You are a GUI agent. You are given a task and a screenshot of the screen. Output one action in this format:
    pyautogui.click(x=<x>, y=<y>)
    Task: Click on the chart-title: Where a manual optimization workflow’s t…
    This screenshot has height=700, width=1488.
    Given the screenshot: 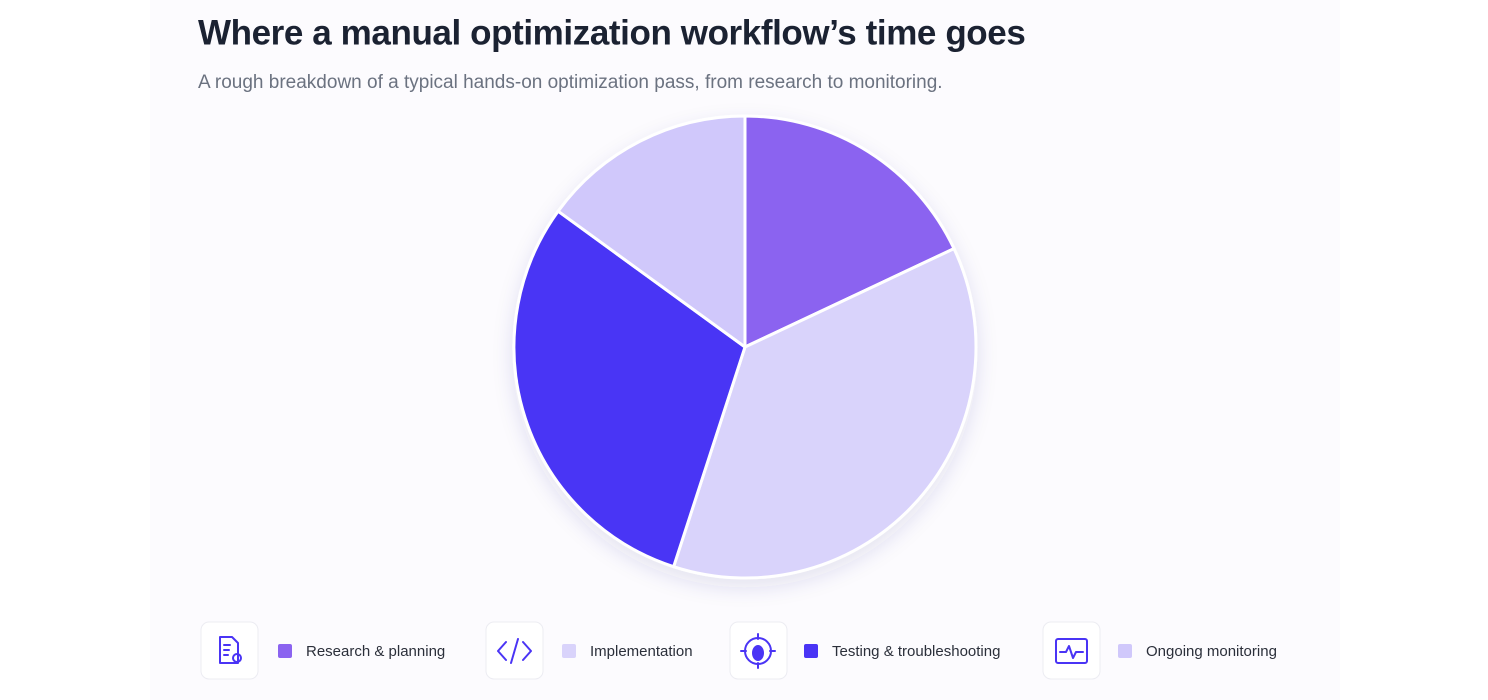 What is the action you would take?
    pyautogui.click(x=611, y=32)
    